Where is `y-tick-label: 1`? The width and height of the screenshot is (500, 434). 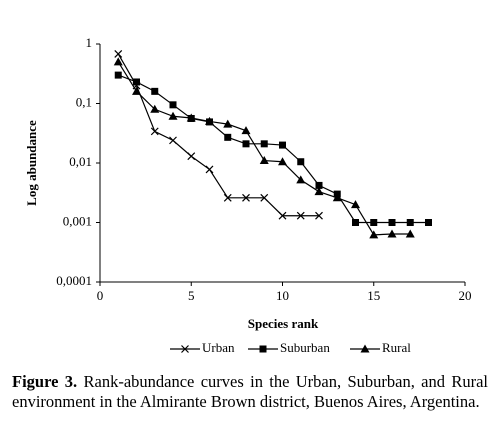
y-tick-label: 1 is located at coordinates (89, 42).